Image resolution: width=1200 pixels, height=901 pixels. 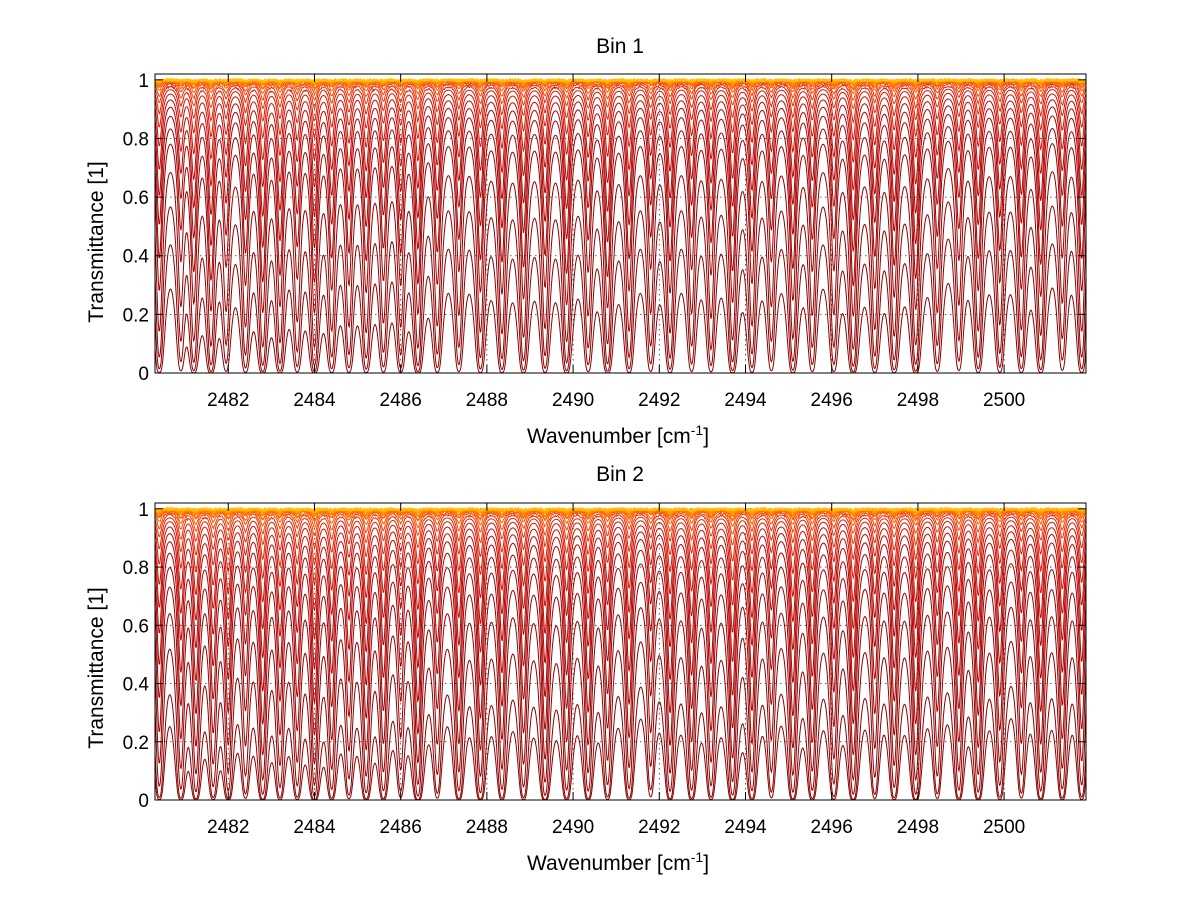 What do you see at coordinates (620, 474) in the screenshot?
I see `chart-title: Bin 2` at bounding box center [620, 474].